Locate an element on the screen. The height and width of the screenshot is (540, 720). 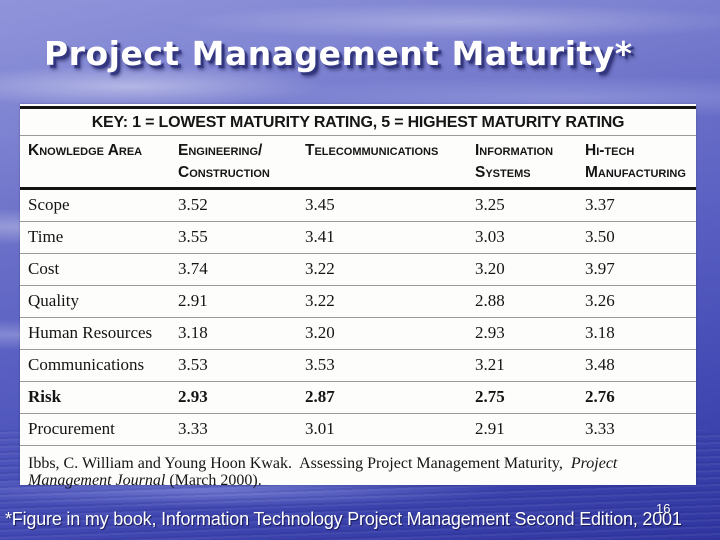
rating-value: 2.87 is located at coordinates (320, 397).